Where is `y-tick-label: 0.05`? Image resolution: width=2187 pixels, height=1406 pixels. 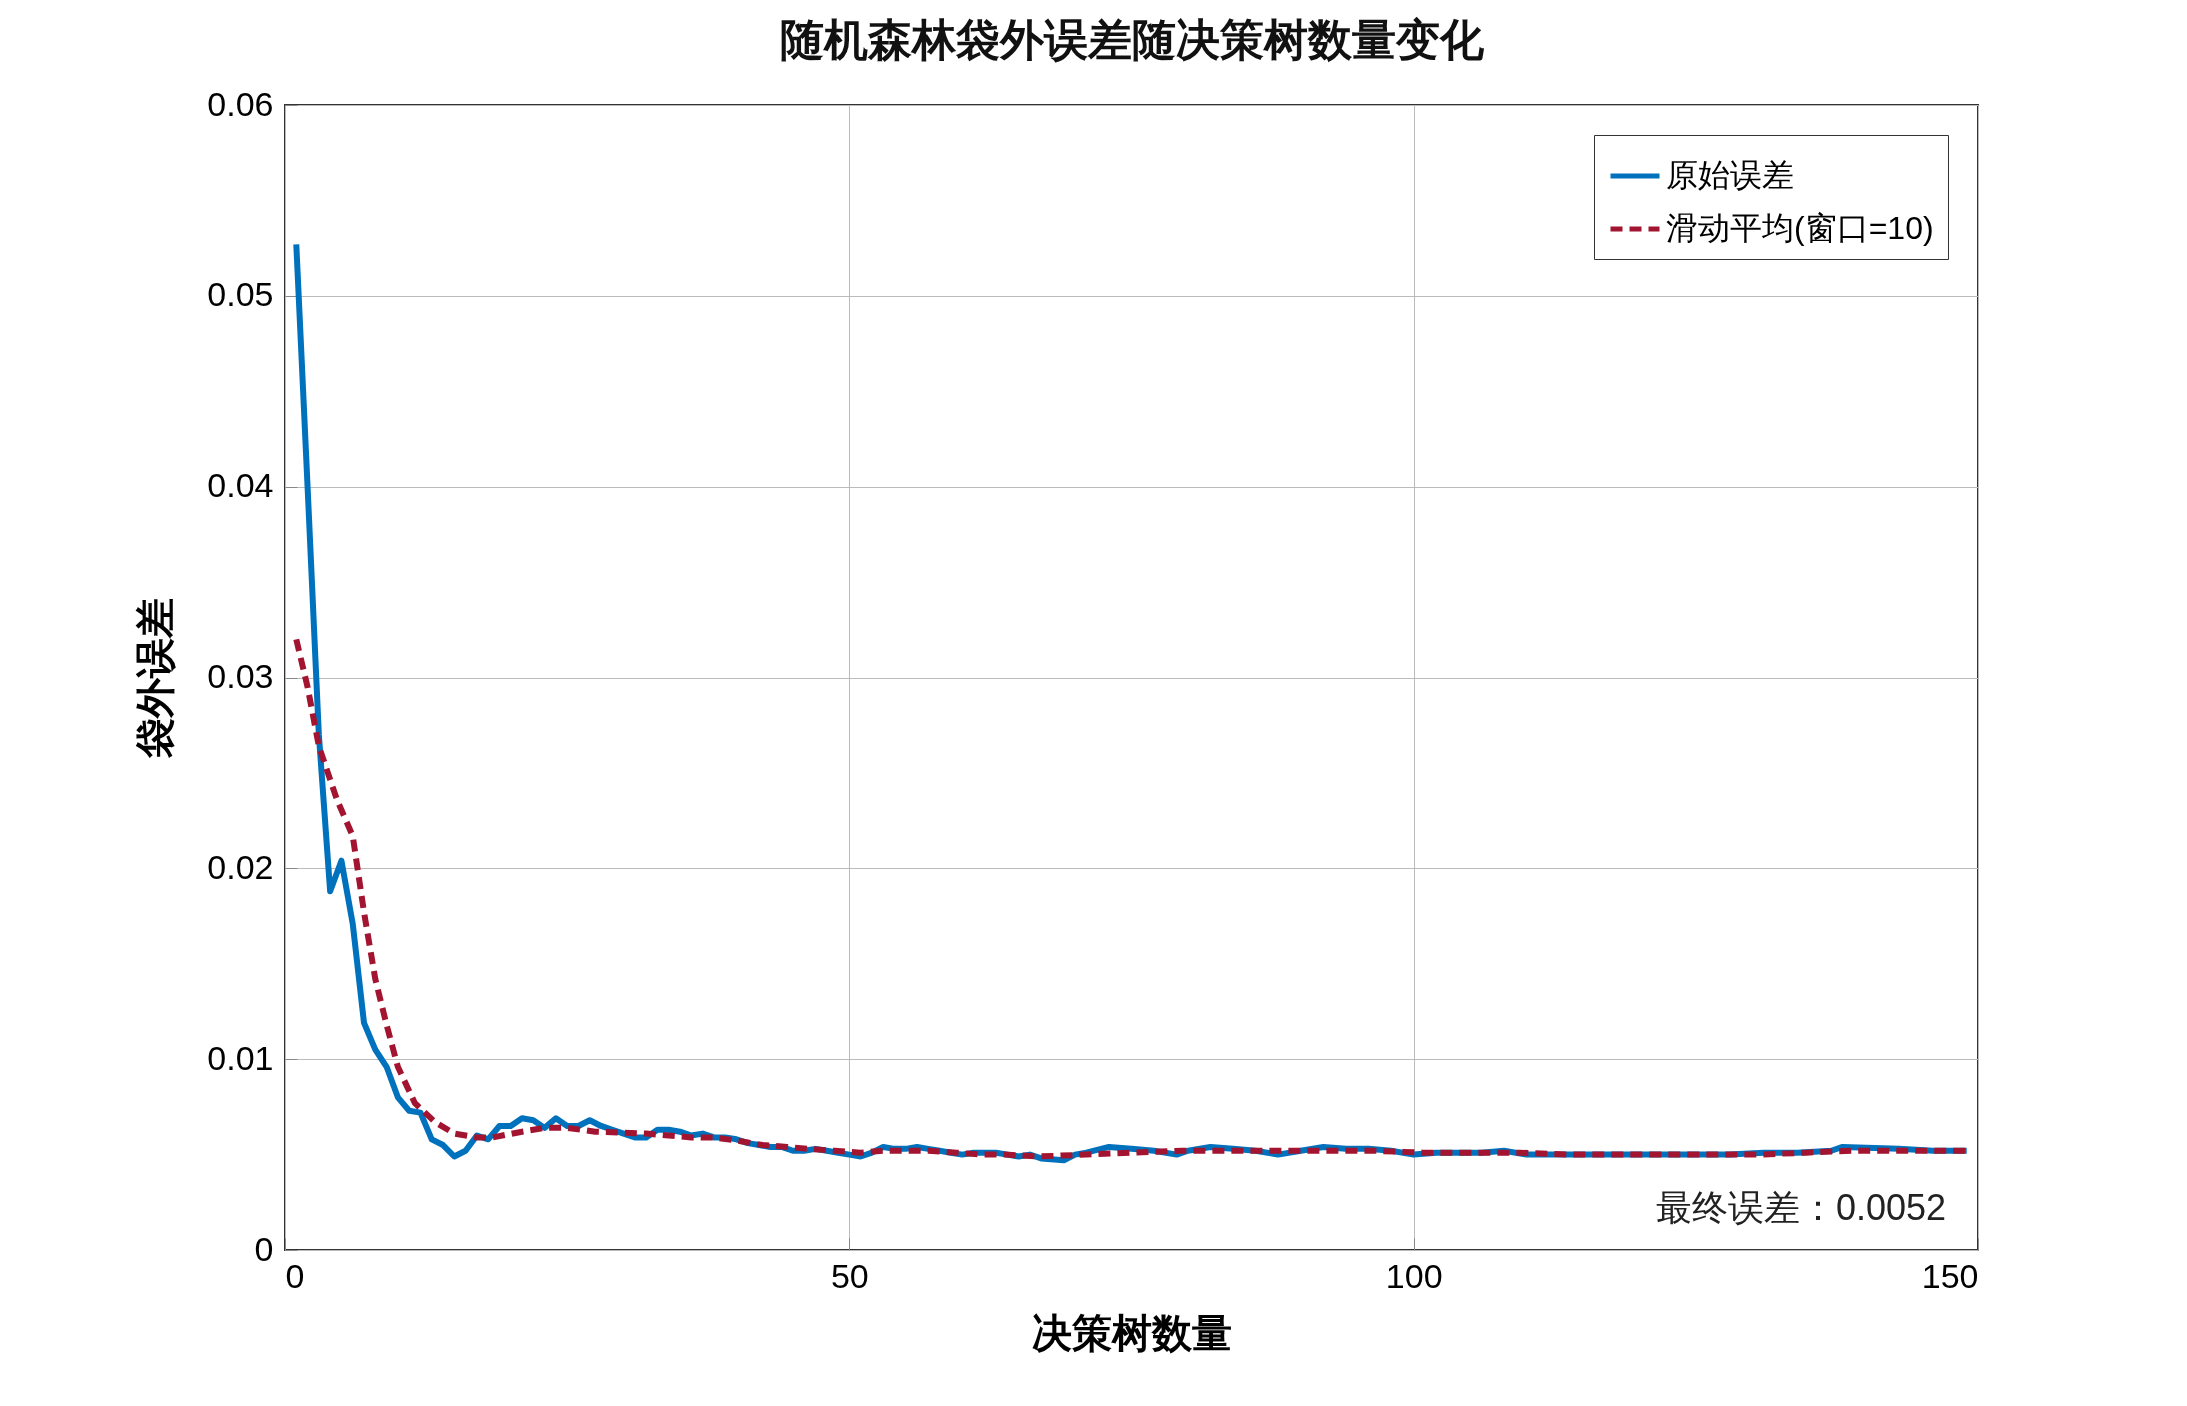
y-tick-label: 0.05 is located at coordinates (240, 294).